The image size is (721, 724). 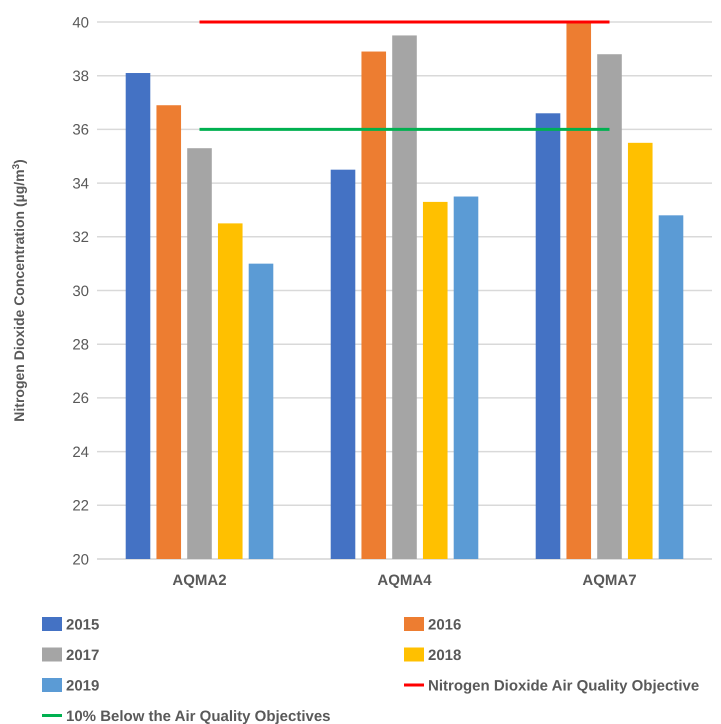 I want to click on y-tick-label: 20, so click(x=80, y=559).